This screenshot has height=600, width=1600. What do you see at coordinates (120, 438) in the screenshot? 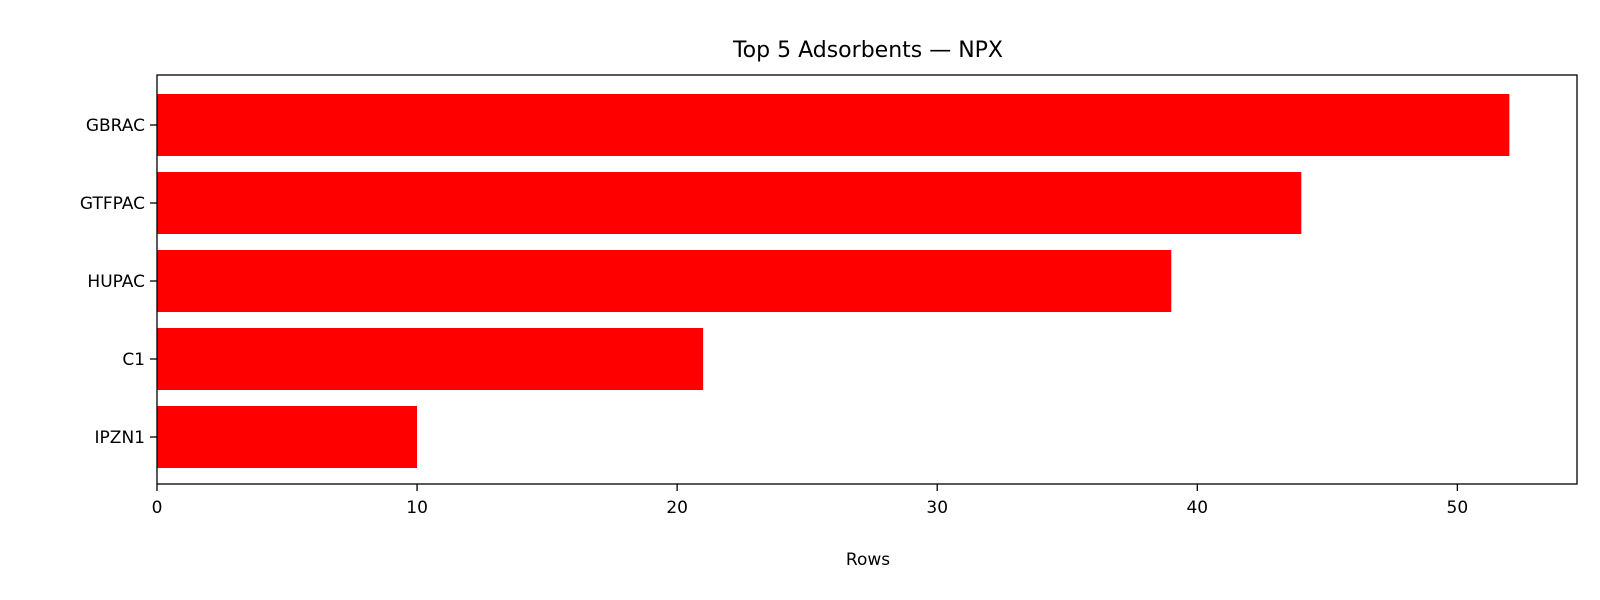
I see `y-tick-label: IPZN1` at bounding box center [120, 438].